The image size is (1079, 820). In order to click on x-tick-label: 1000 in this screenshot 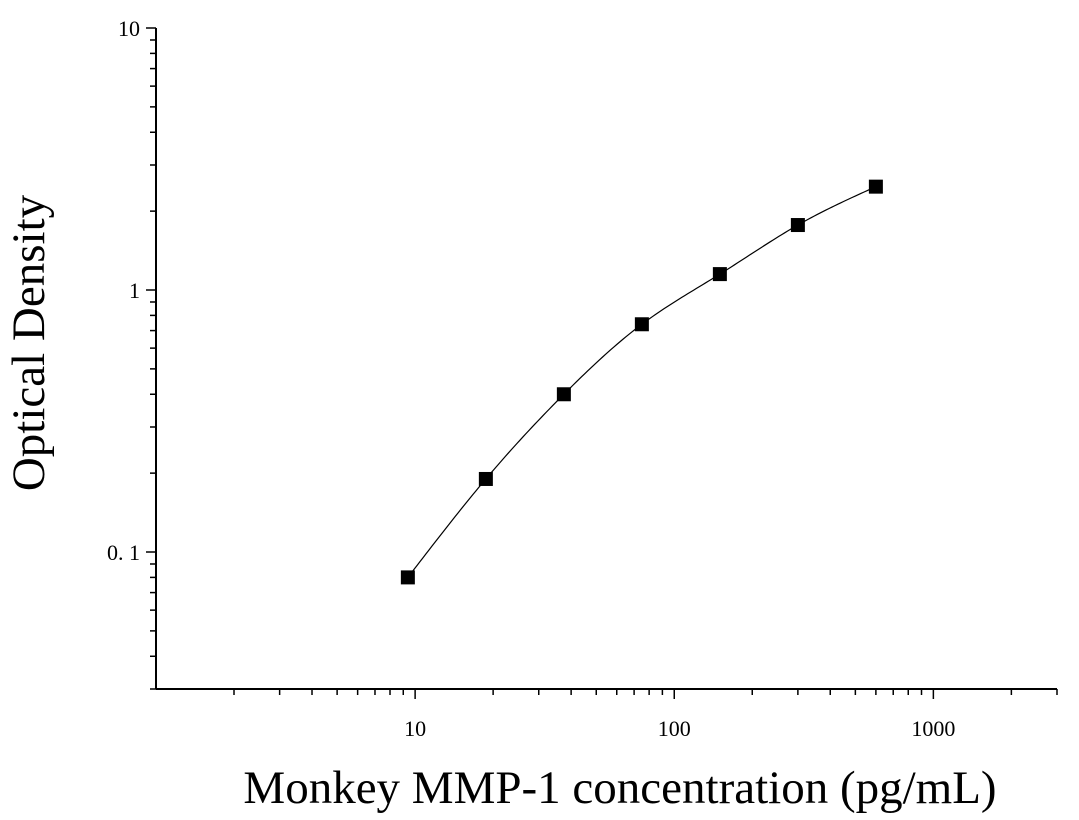, I will do `click(933, 728)`.